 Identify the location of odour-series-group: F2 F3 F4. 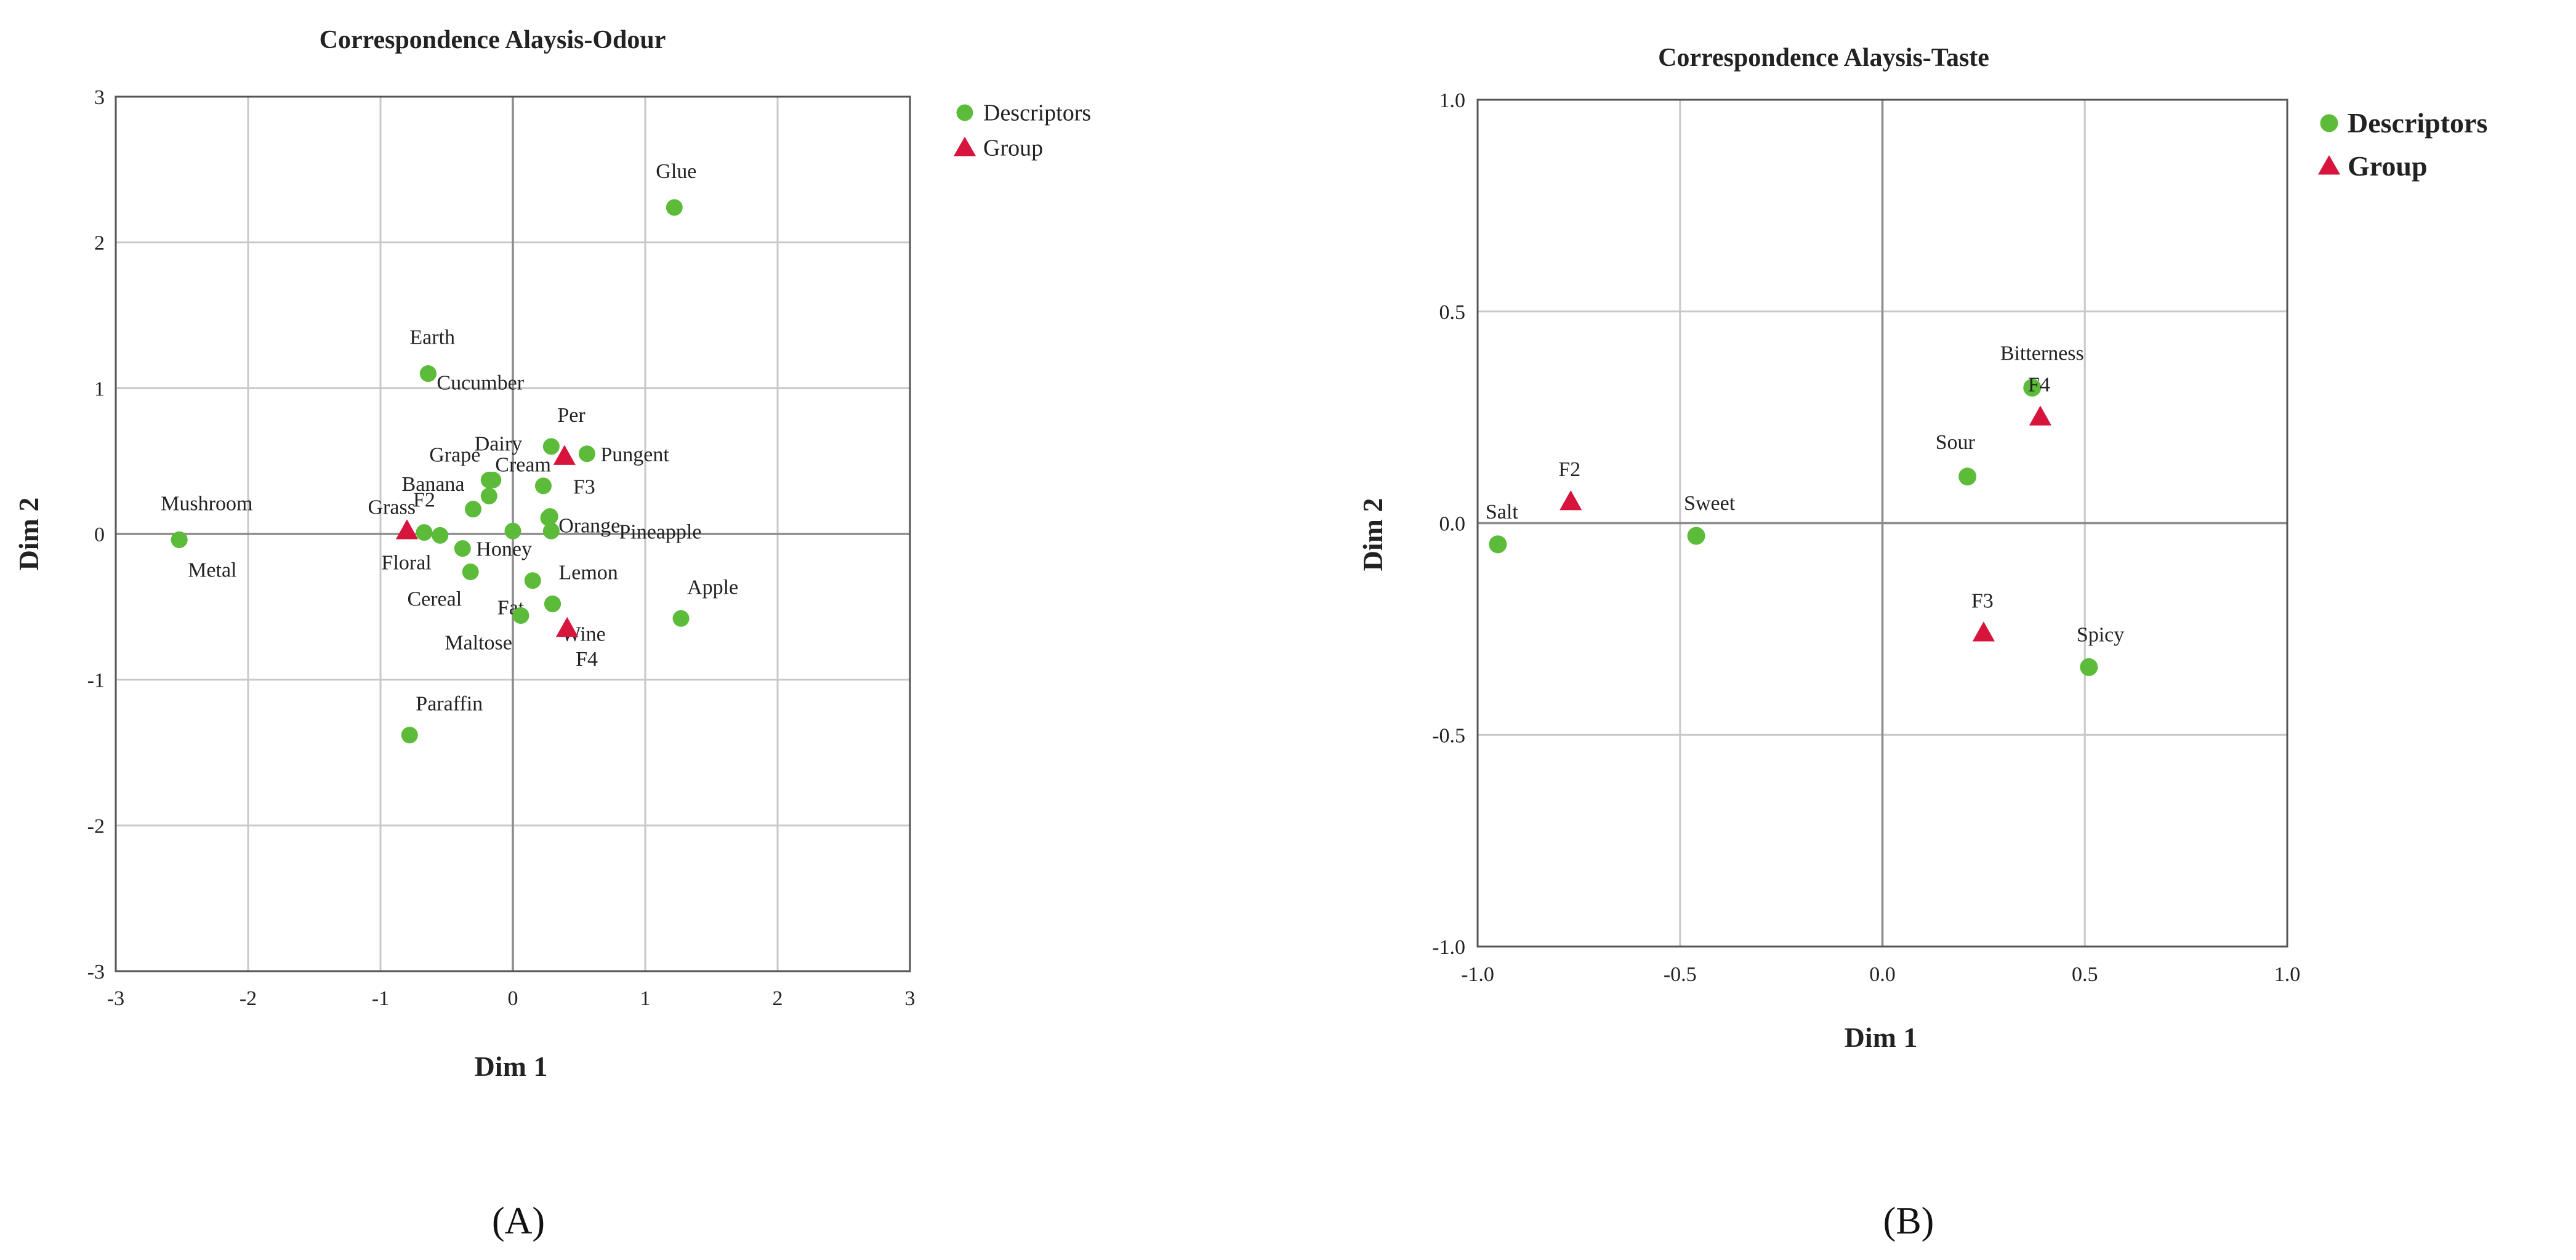
(496, 558).